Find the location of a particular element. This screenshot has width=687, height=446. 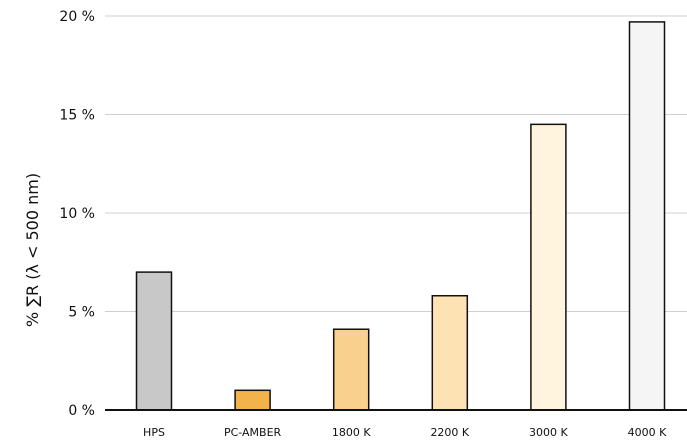

y-tick-label: 0 % is located at coordinates (81, 411).